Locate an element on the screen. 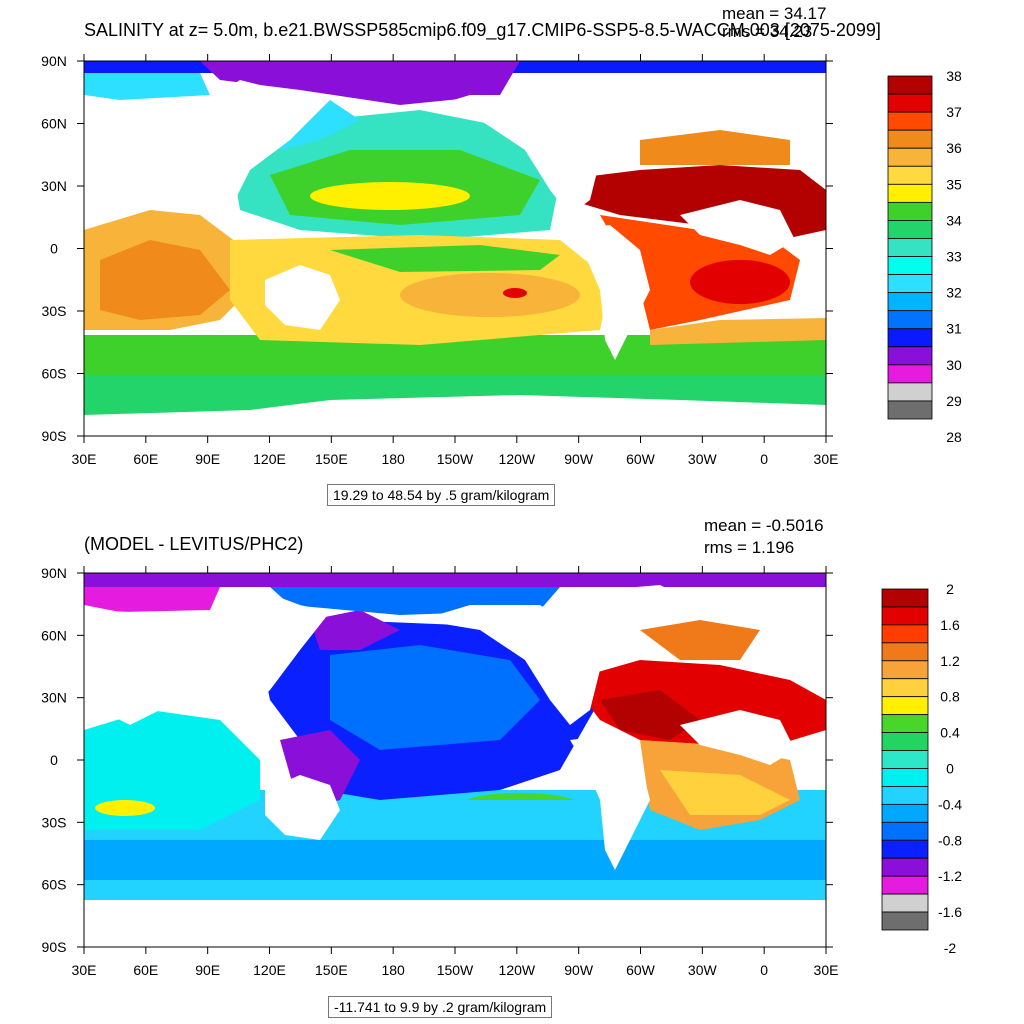 This screenshot has height=1024, width=1024. colorbar-label: 1.2 is located at coordinates (950, 661).